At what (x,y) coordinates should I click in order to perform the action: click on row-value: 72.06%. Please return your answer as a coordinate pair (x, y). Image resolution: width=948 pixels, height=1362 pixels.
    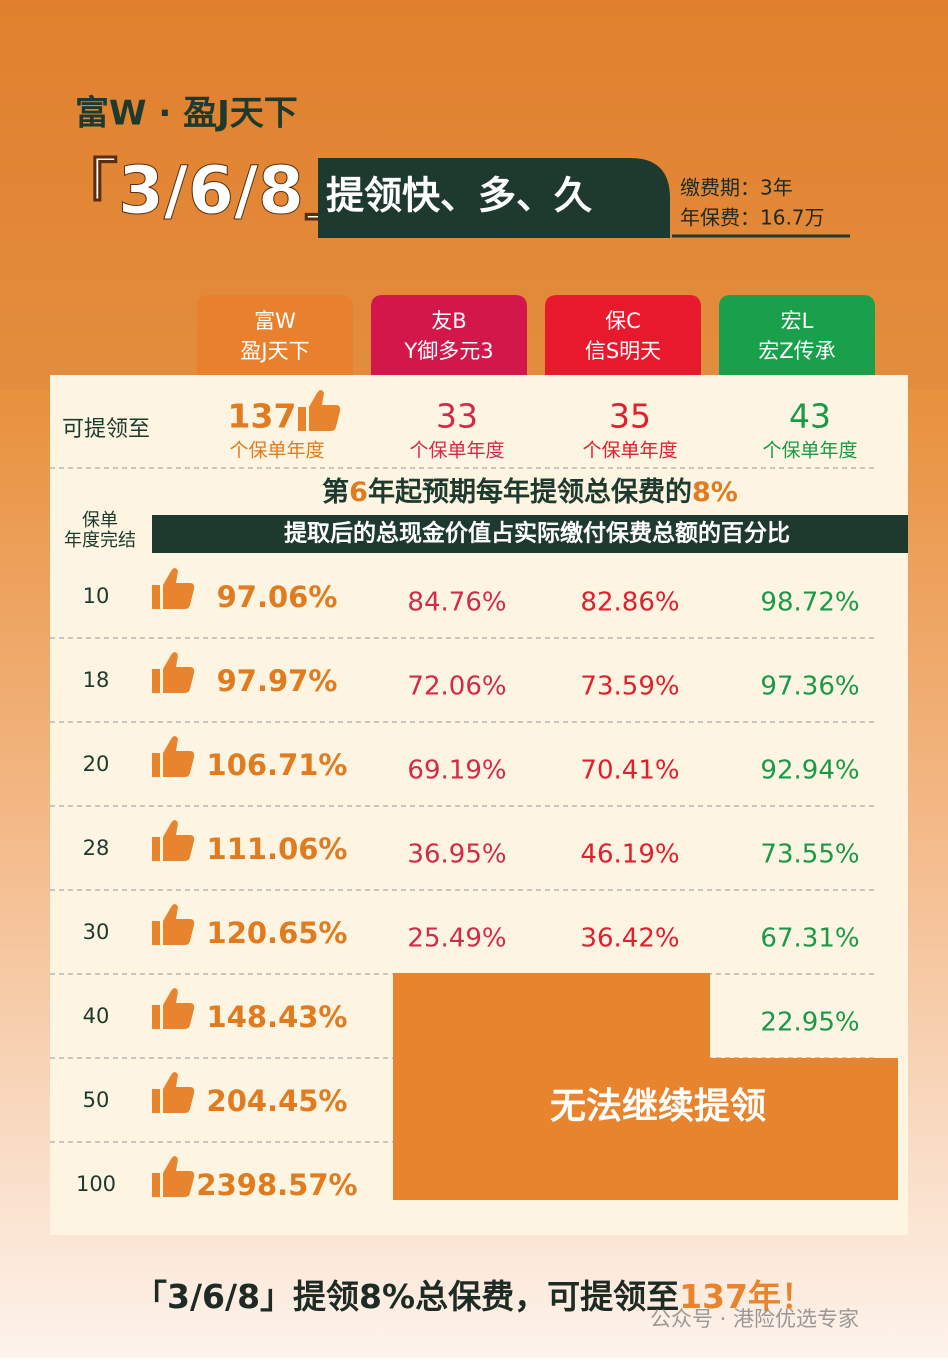
    Looking at the image, I should click on (456, 687).